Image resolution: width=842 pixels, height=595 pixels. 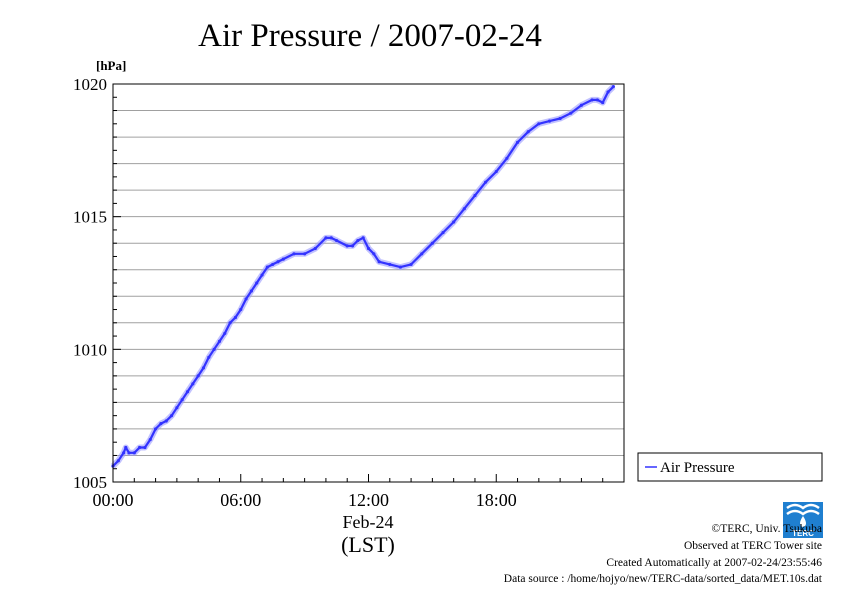 I want to click on y-axis-label: [hPa], so click(x=111, y=65).